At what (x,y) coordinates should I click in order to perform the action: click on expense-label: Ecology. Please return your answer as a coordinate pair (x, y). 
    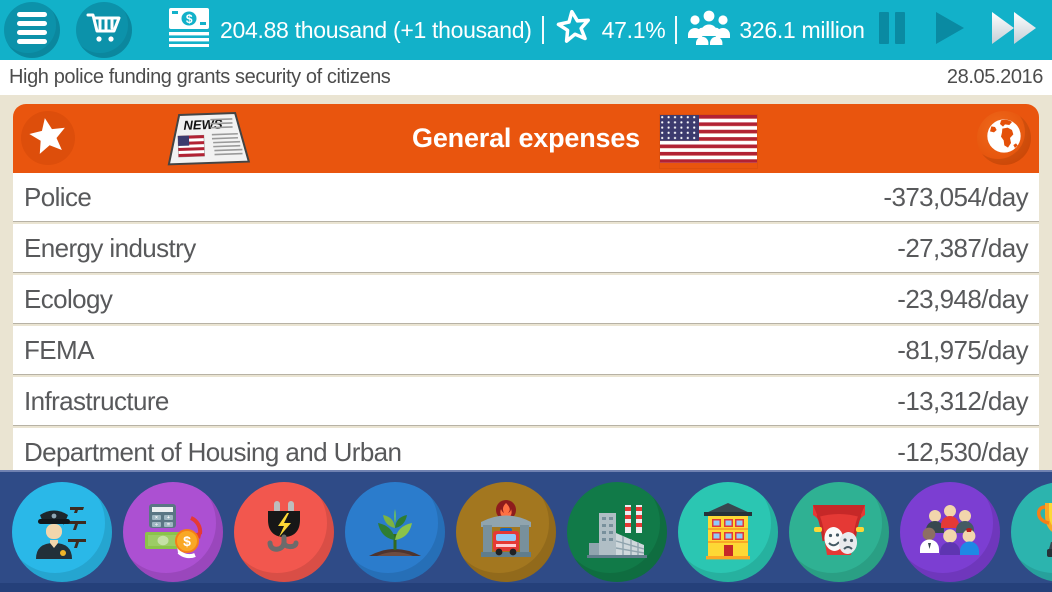
    Looking at the image, I should click on (68, 298).